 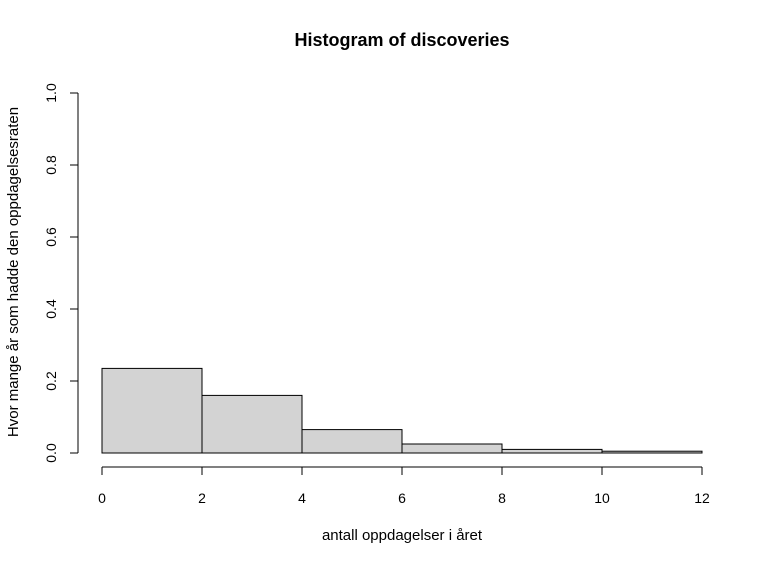 I want to click on y-tick-label: 0.4, so click(x=51, y=309).